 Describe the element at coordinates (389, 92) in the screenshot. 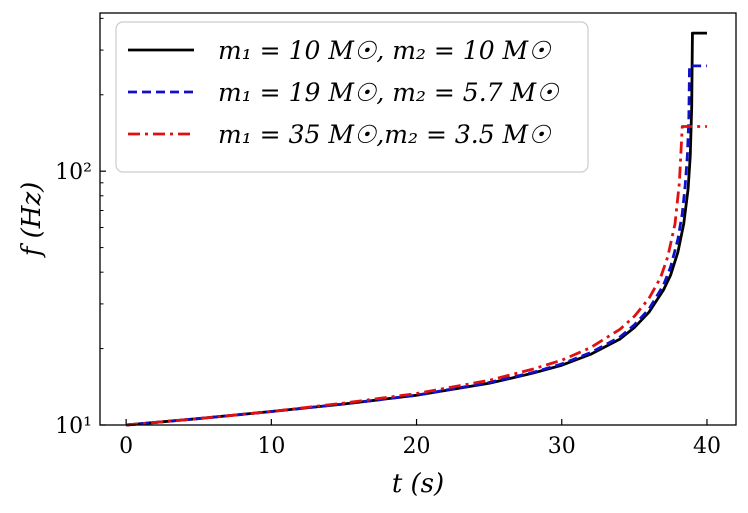

I see `legend-label-2: m₁ = 19 M☉, m₂ = 5.7 M☉` at that location.